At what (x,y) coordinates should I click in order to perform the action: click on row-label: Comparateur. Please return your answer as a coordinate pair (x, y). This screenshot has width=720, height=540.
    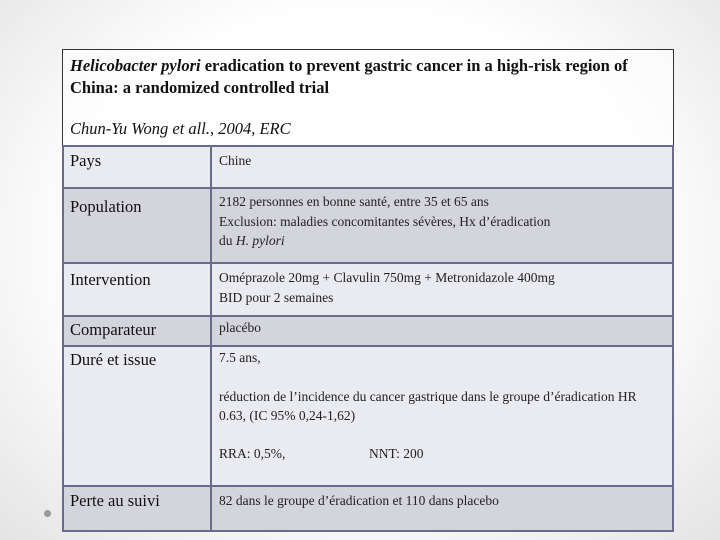
    Looking at the image, I should click on (138, 331).